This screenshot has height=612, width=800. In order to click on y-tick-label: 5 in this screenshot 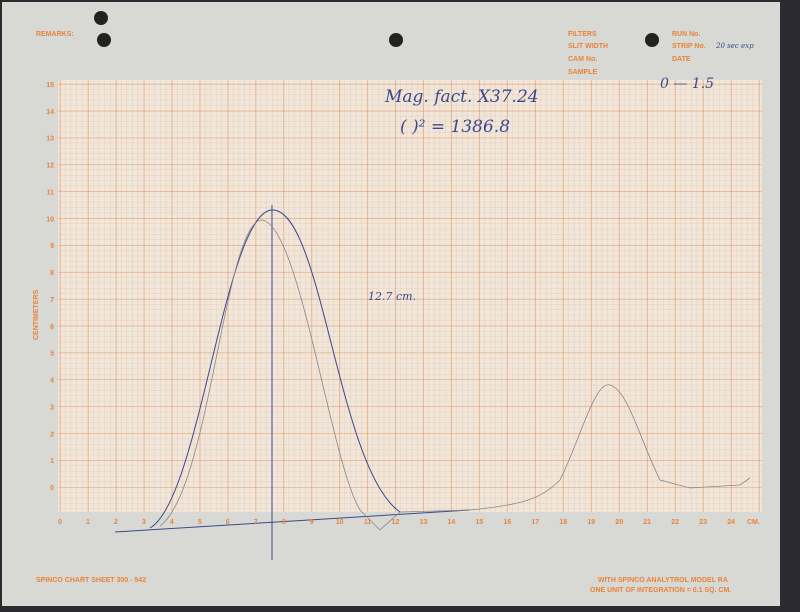, I will do `click(52, 354)`.